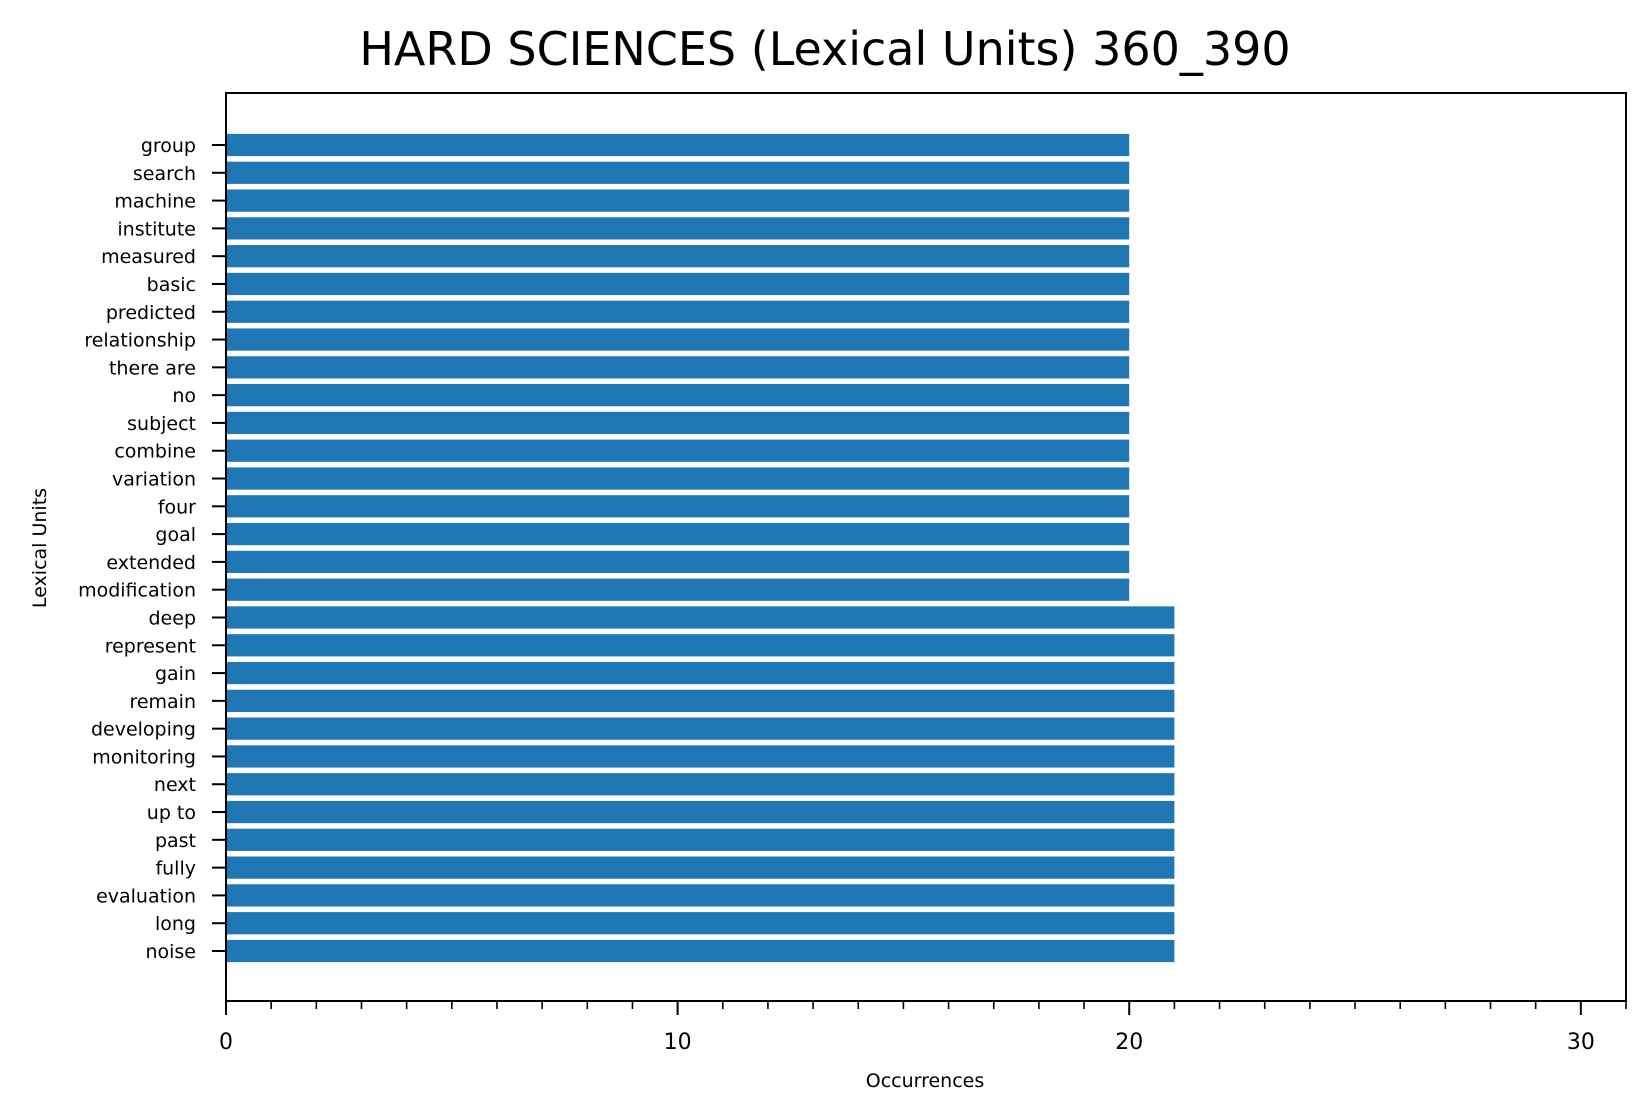 This screenshot has height=1118, width=1650. Describe the element at coordinates (175, 674) in the screenshot. I see `y-tick-label: gain` at that location.